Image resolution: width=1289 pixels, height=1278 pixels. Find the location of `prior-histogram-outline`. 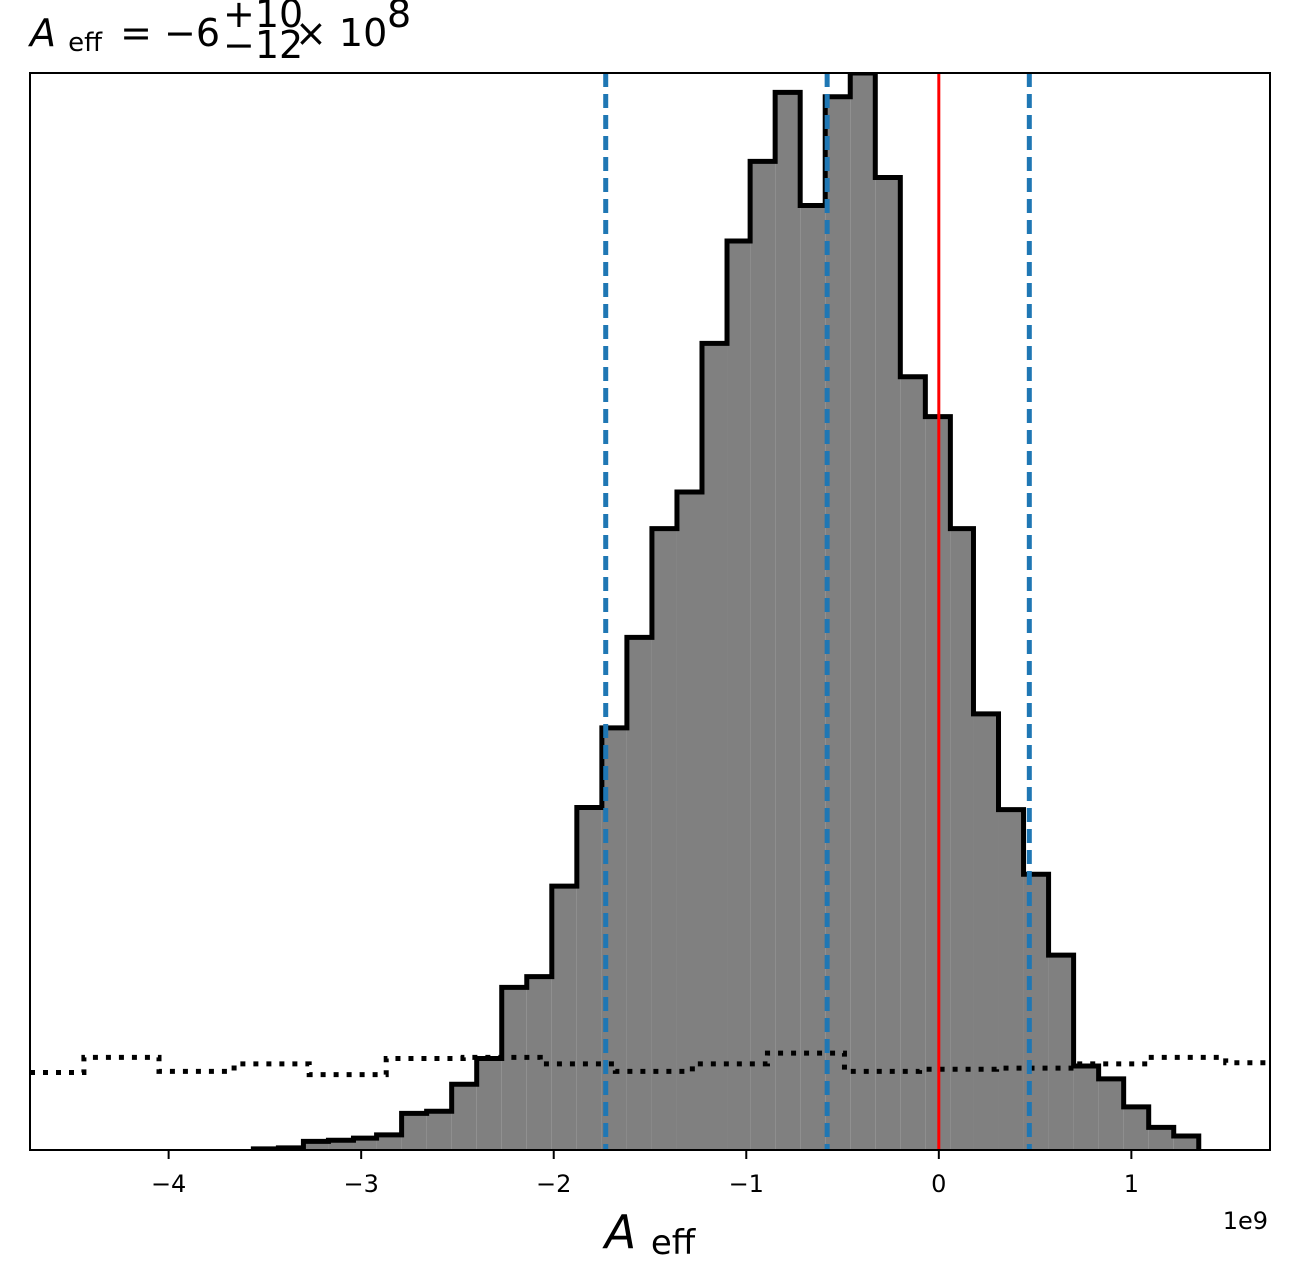

prior-histogram-outline is located at coordinates (650, 1064).